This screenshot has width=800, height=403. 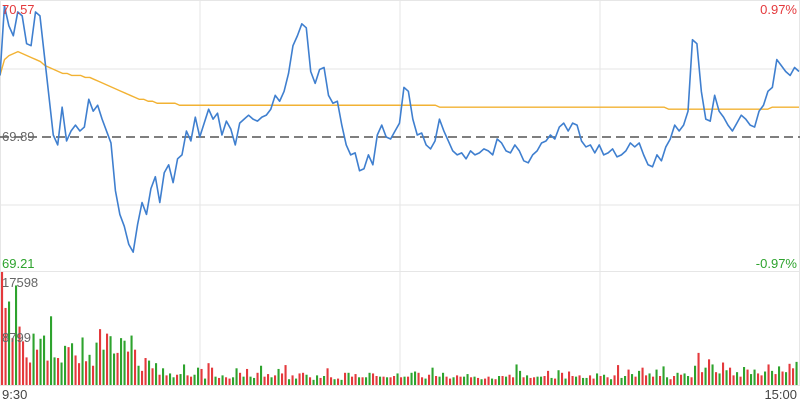 What do you see at coordinates (778, 9) in the screenshot?
I see `pct-max-label: 0.97%` at bounding box center [778, 9].